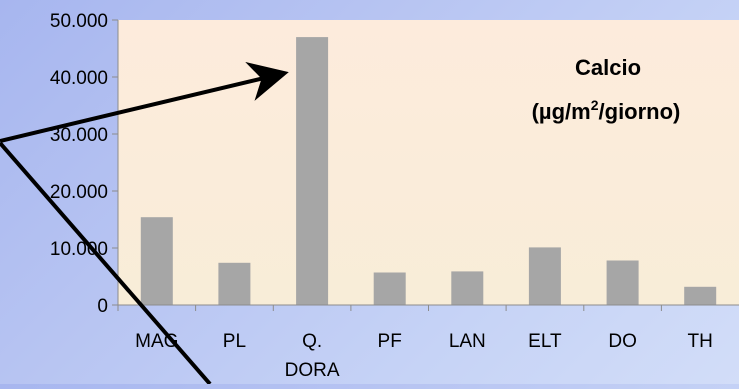 Image resolution: width=739 pixels, height=389 pixels. What do you see at coordinates (700, 295) in the screenshot?
I see `bar-th` at bounding box center [700, 295].